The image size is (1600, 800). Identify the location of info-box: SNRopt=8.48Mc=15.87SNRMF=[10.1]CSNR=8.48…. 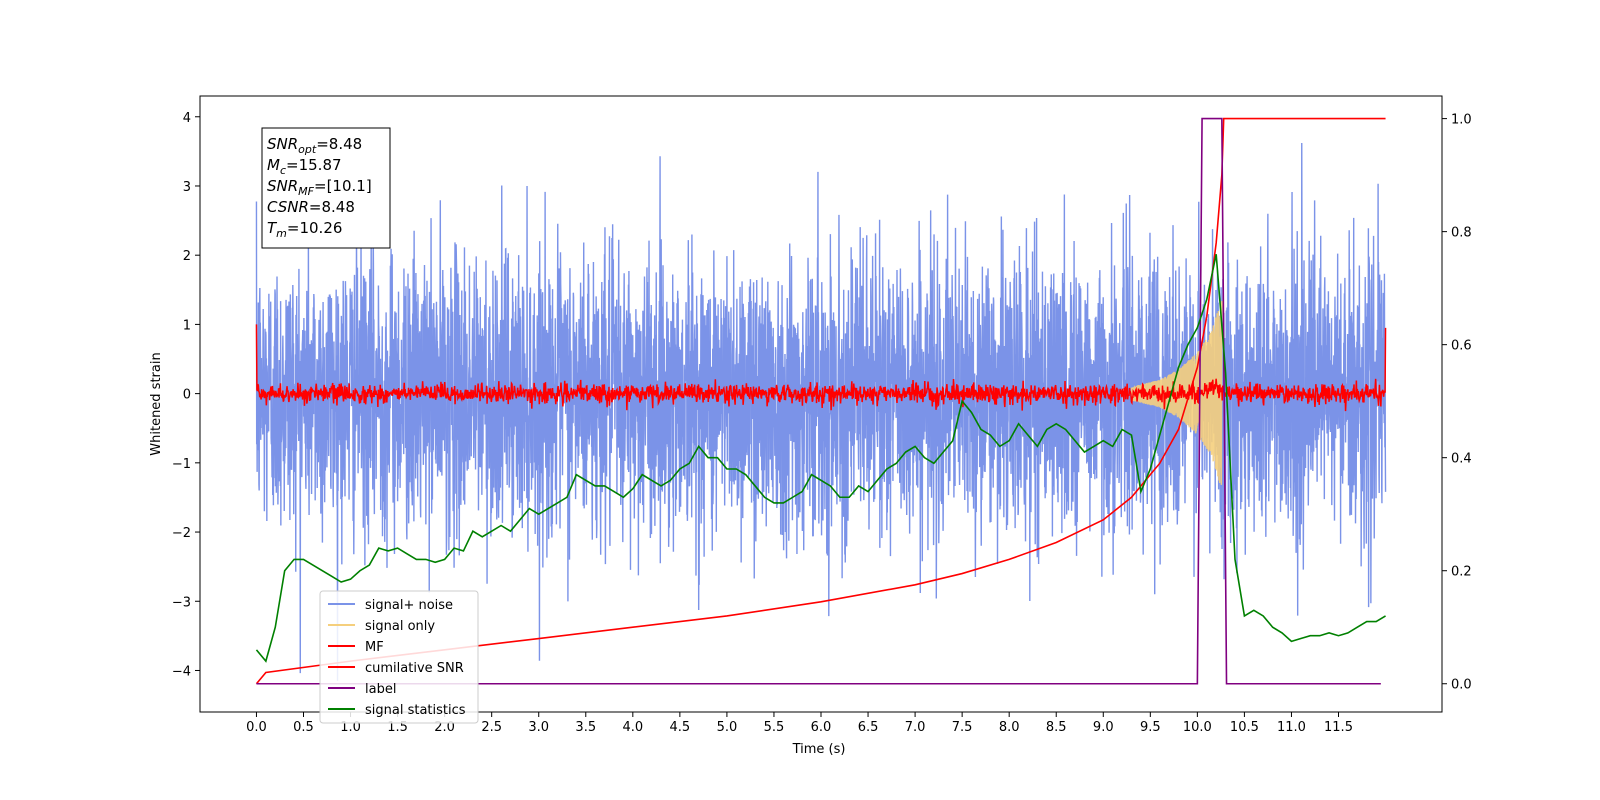
(326, 188).